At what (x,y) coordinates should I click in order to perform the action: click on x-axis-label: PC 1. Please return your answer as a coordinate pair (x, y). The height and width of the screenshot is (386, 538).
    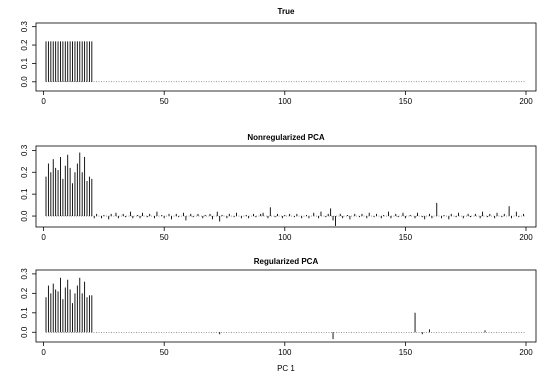
    Looking at the image, I should click on (286, 368).